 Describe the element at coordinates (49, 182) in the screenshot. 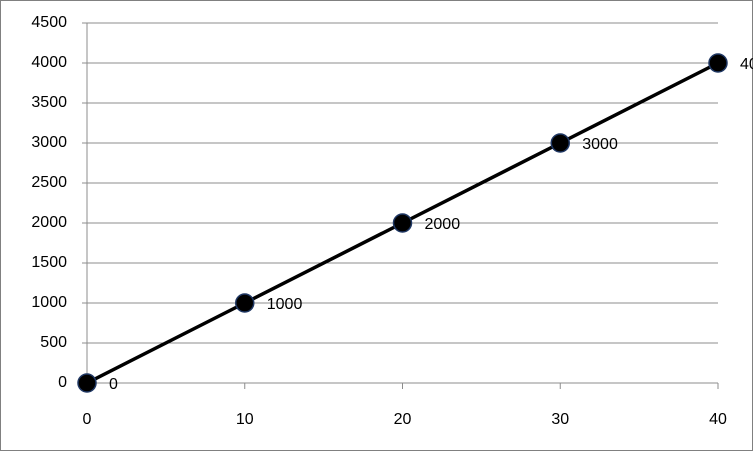

I see `y-tick-label: 2500` at that location.